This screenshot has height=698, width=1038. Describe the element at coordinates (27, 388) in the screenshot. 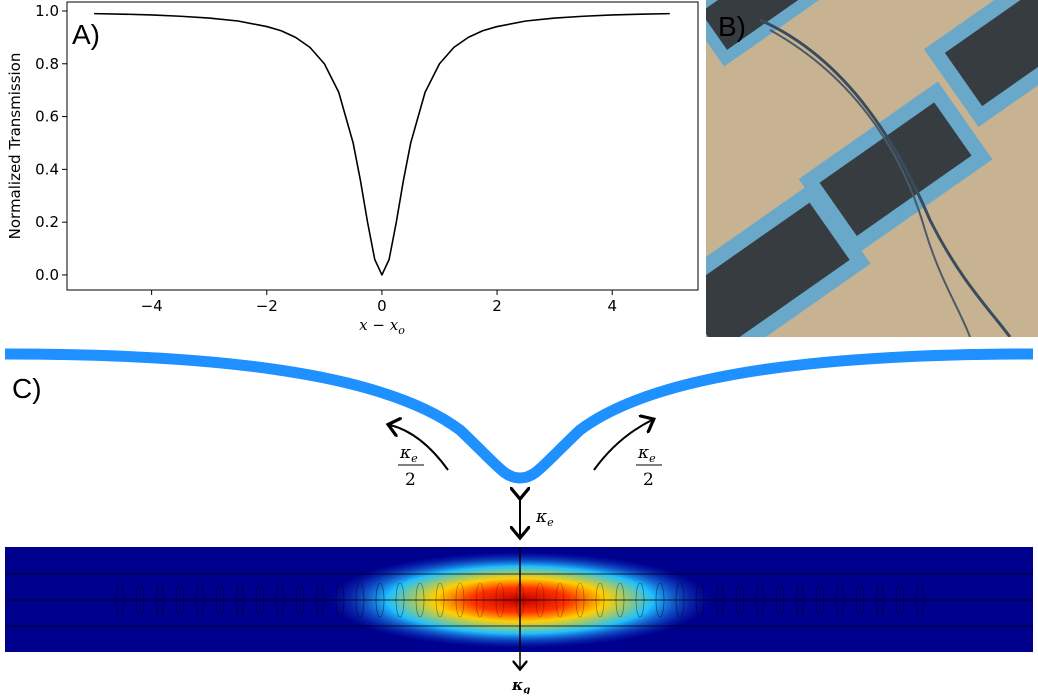

I see `panel-label: C)` at that location.